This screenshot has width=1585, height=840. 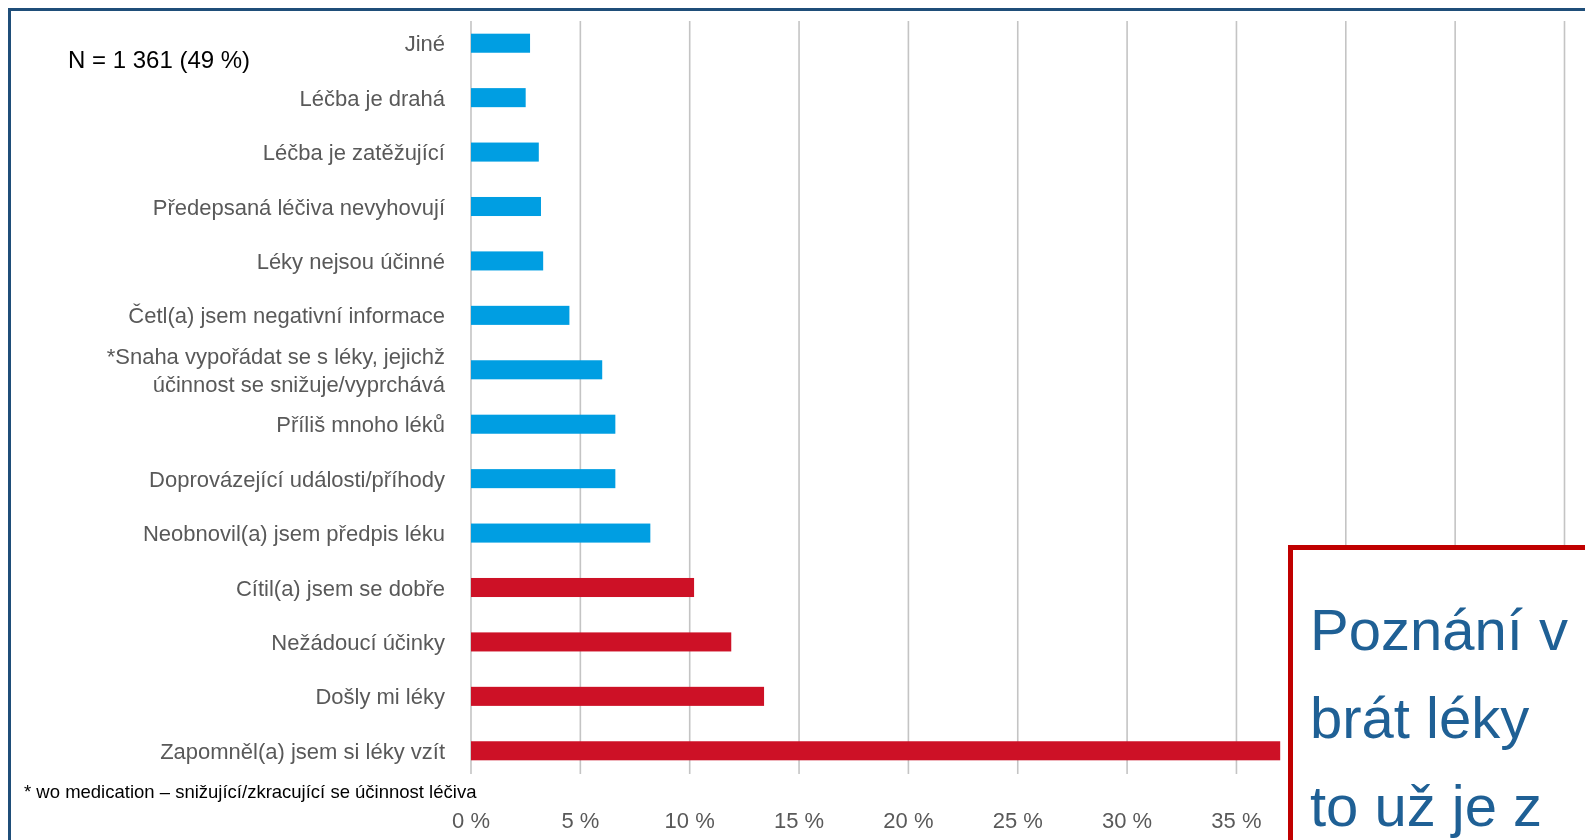 What do you see at coordinates (372, 98) in the screenshot?
I see `y-tick-label: Léčba je drahá` at bounding box center [372, 98].